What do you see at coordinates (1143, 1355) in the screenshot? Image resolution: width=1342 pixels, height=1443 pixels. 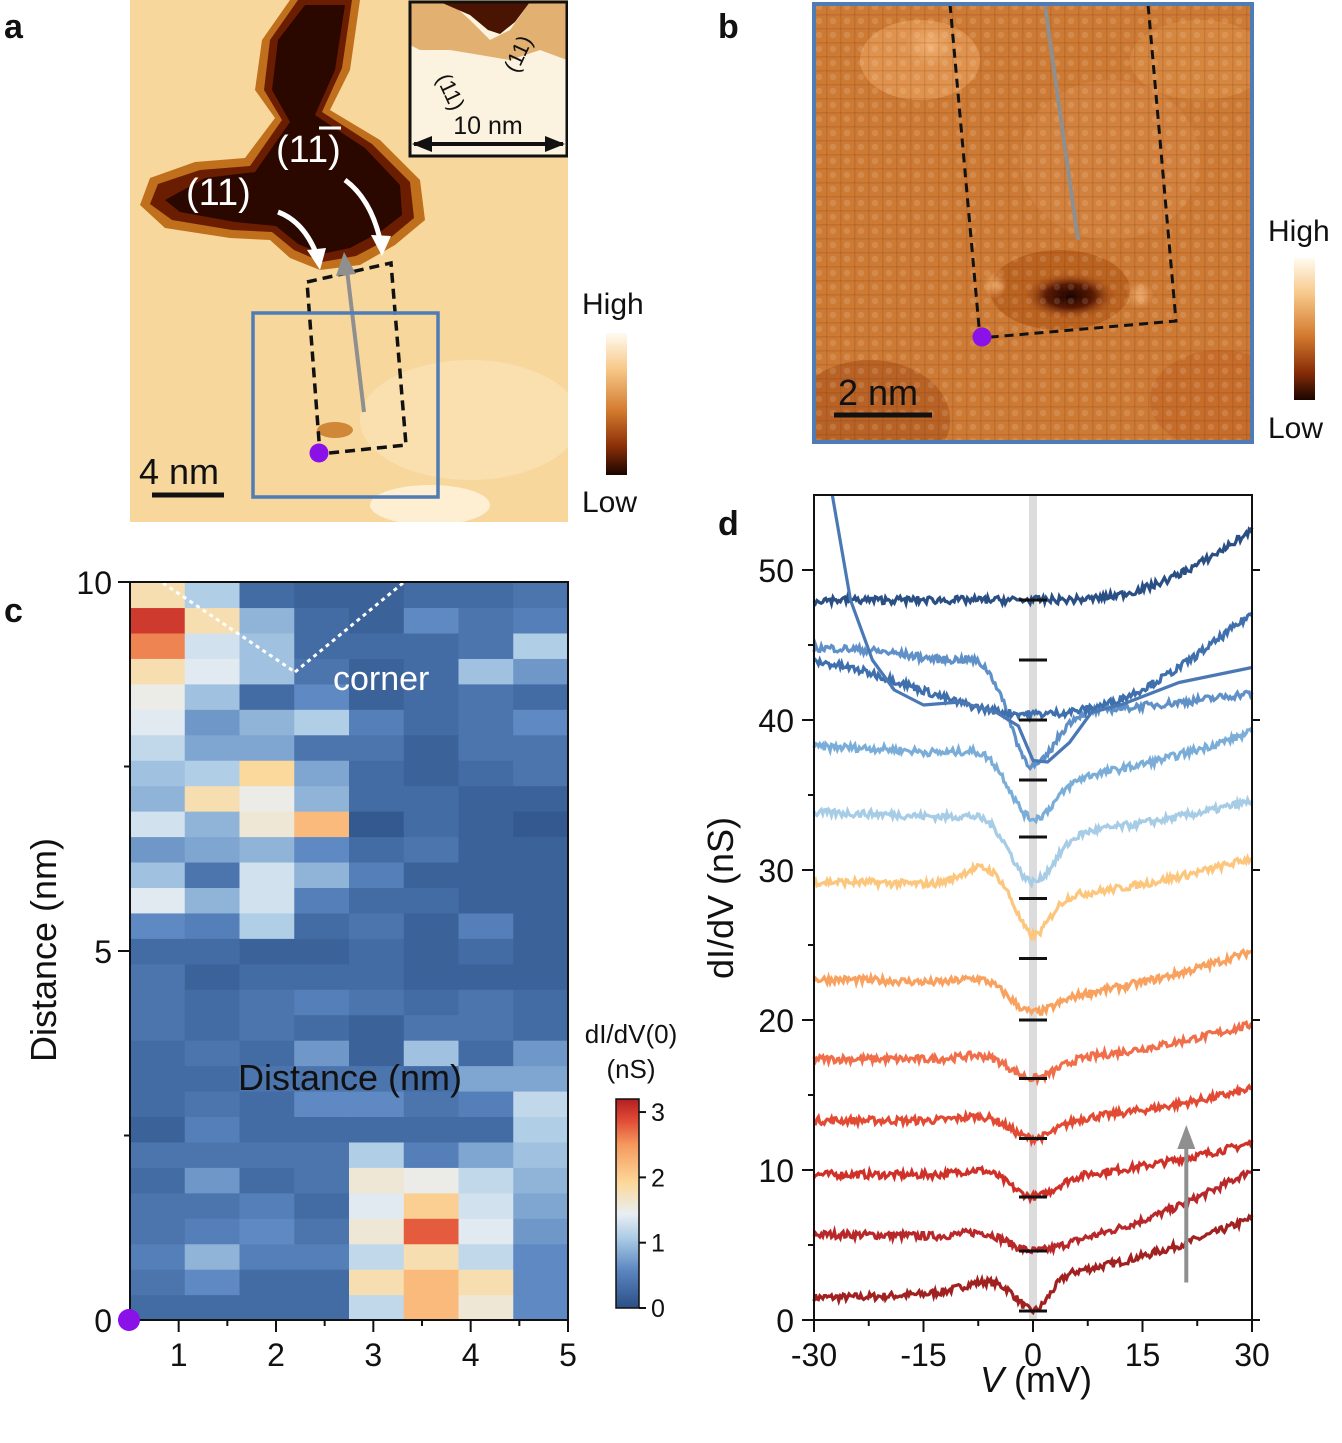 I see `d-x-tick-label: 15` at bounding box center [1143, 1355].